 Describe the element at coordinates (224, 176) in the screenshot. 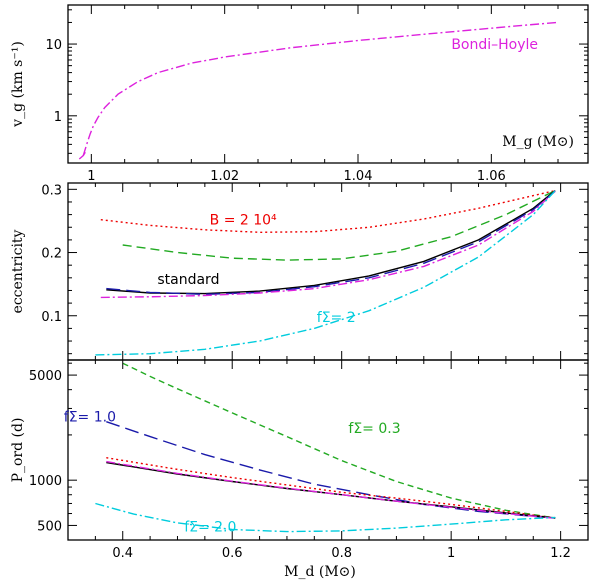

I see `xtick-label-top: 1.02` at that location.